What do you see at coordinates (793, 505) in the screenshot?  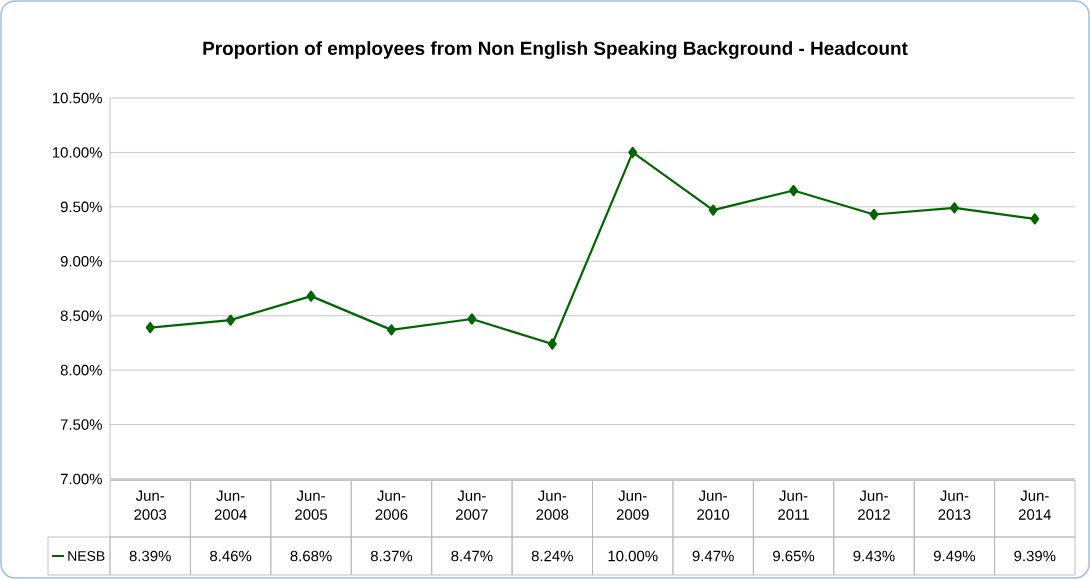 I see `x-tick-label: Jun-2011` at bounding box center [793, 505].